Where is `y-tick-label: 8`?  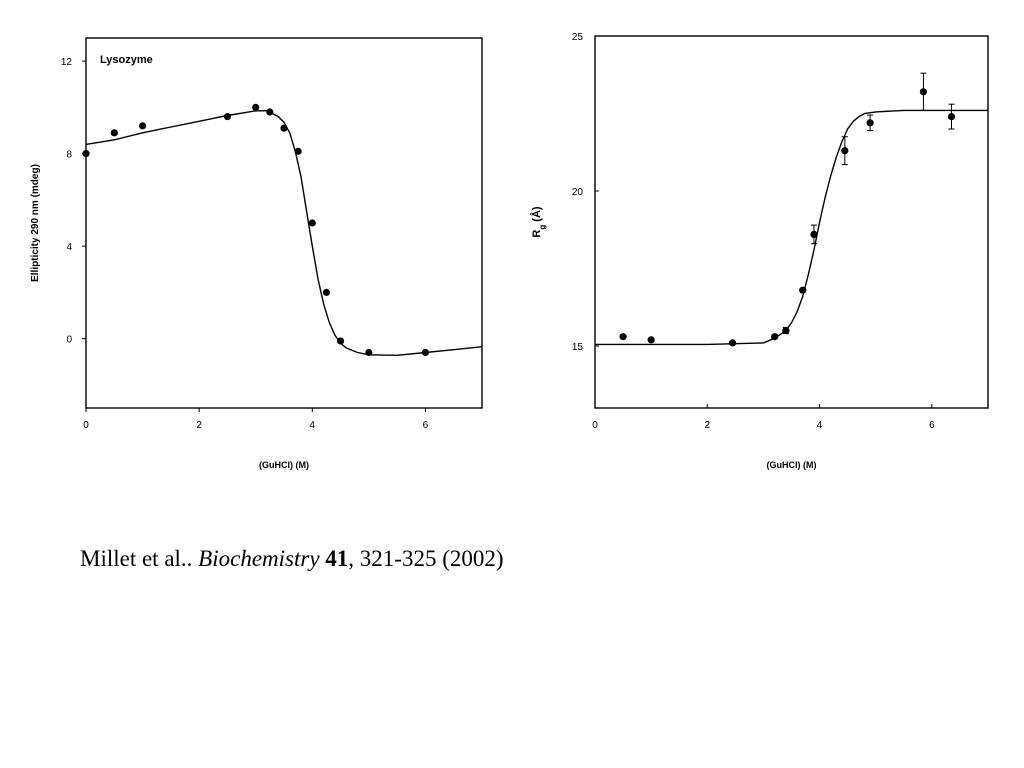 y-tick-label: 8 is located at coordinates (69, 155).